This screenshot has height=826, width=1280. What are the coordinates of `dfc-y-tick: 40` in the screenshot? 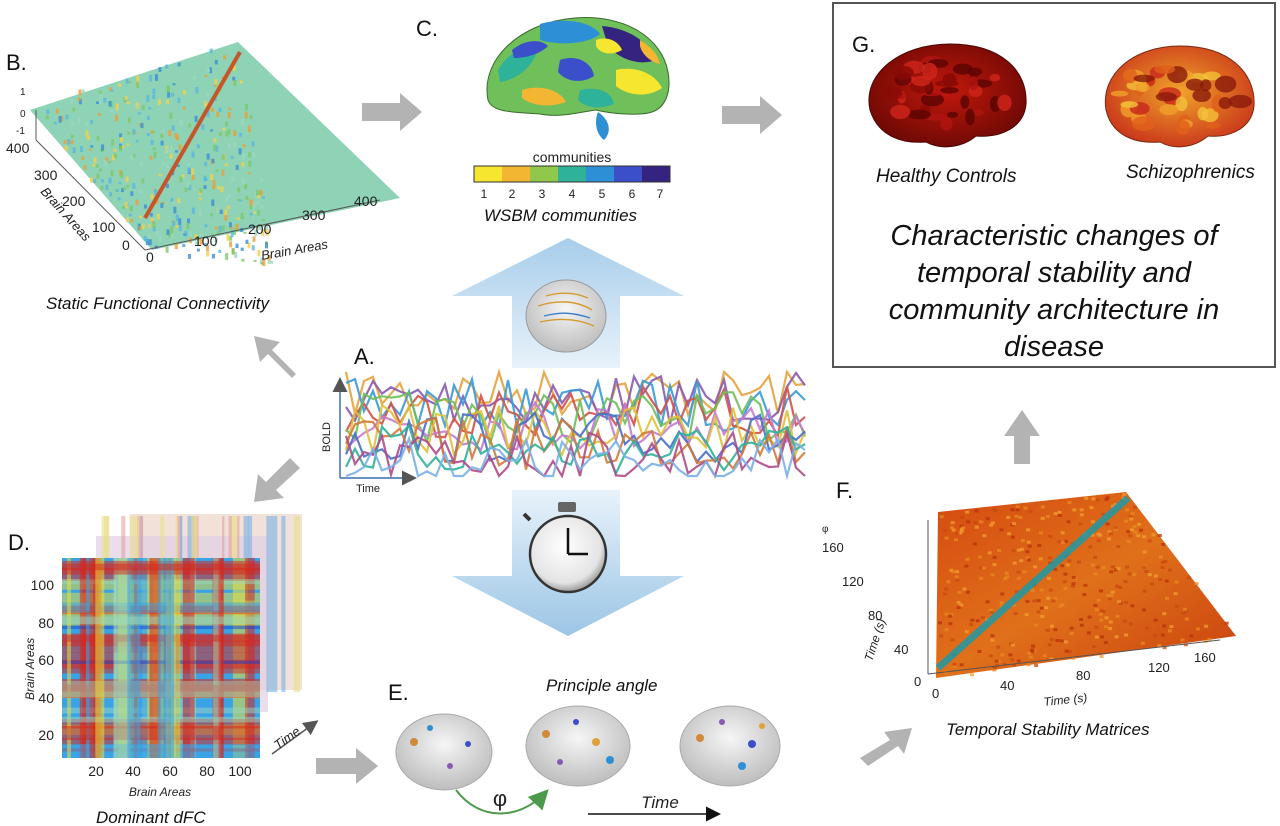 It's located at (46, 698).